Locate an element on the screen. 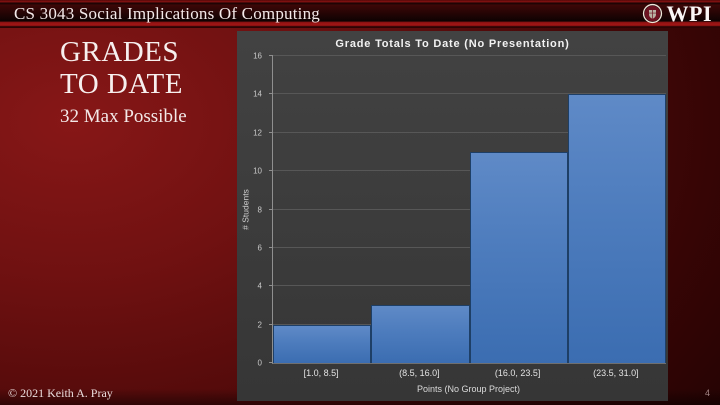 The image size is (720, 405). y-tick-label: 8 is located at coordinates (259, 209).